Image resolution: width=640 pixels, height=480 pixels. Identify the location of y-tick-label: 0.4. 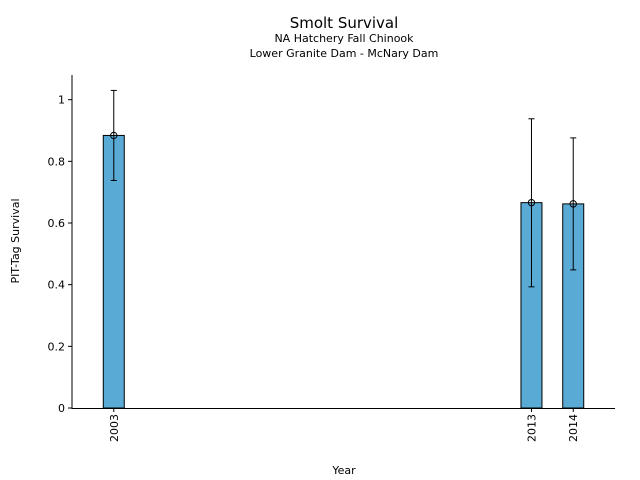
(57, 285).